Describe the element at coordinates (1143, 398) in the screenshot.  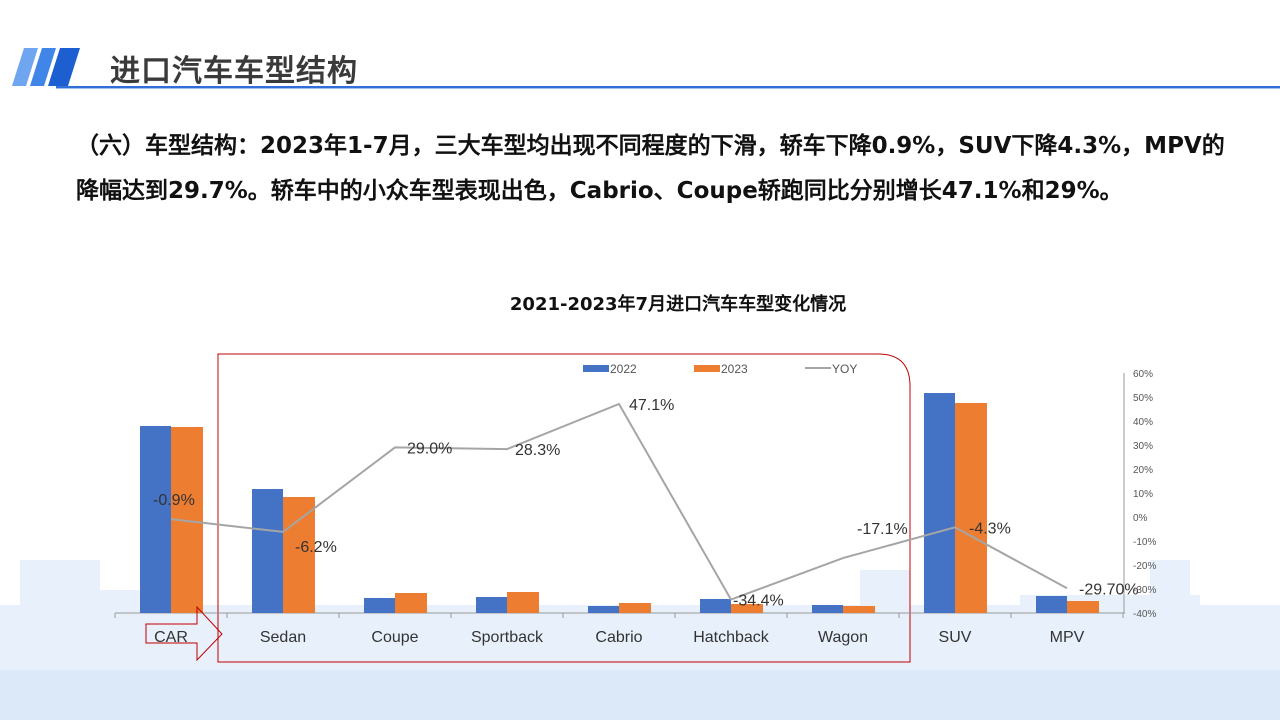
I see `y2-tick-label: 50%` at that location.